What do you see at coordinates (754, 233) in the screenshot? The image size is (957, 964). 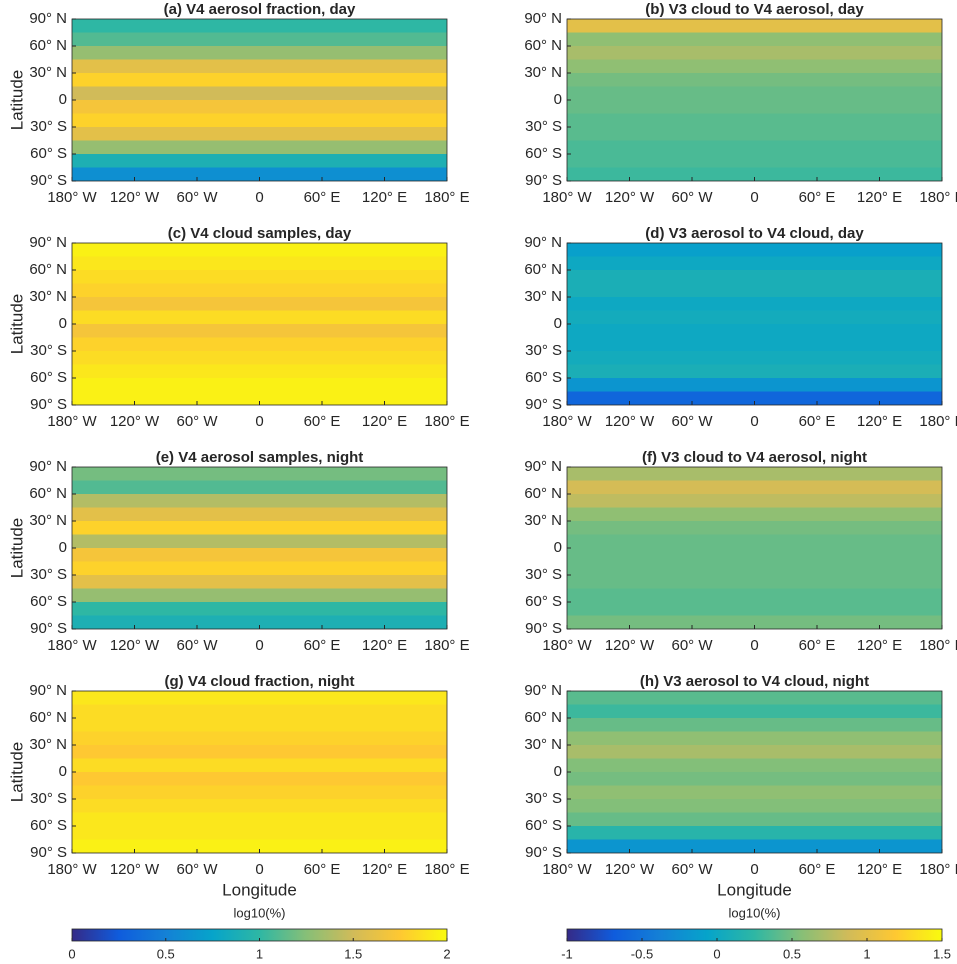 I see `panel-title: (d) V3 aerosol to V4 cloud, day` at bounding box center [754, 233].